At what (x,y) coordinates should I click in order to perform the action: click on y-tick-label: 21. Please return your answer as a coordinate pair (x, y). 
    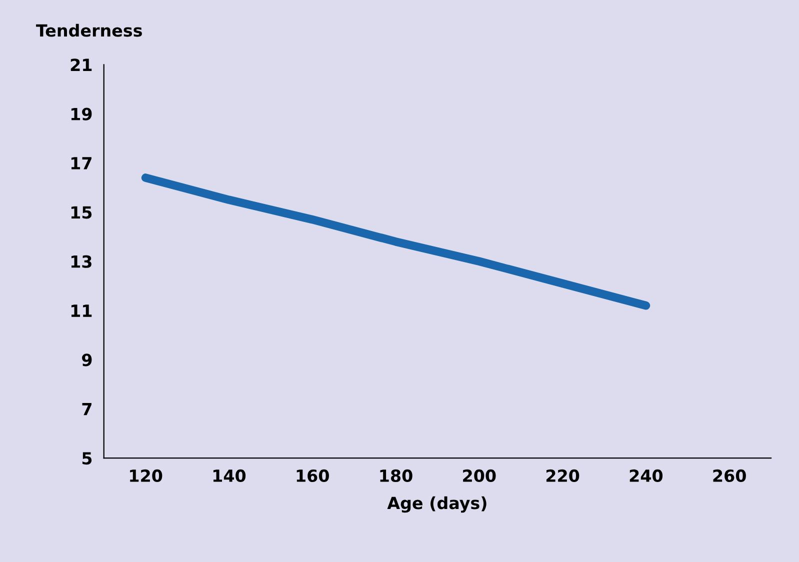
    Looking at the image, I should click on (81, 64).